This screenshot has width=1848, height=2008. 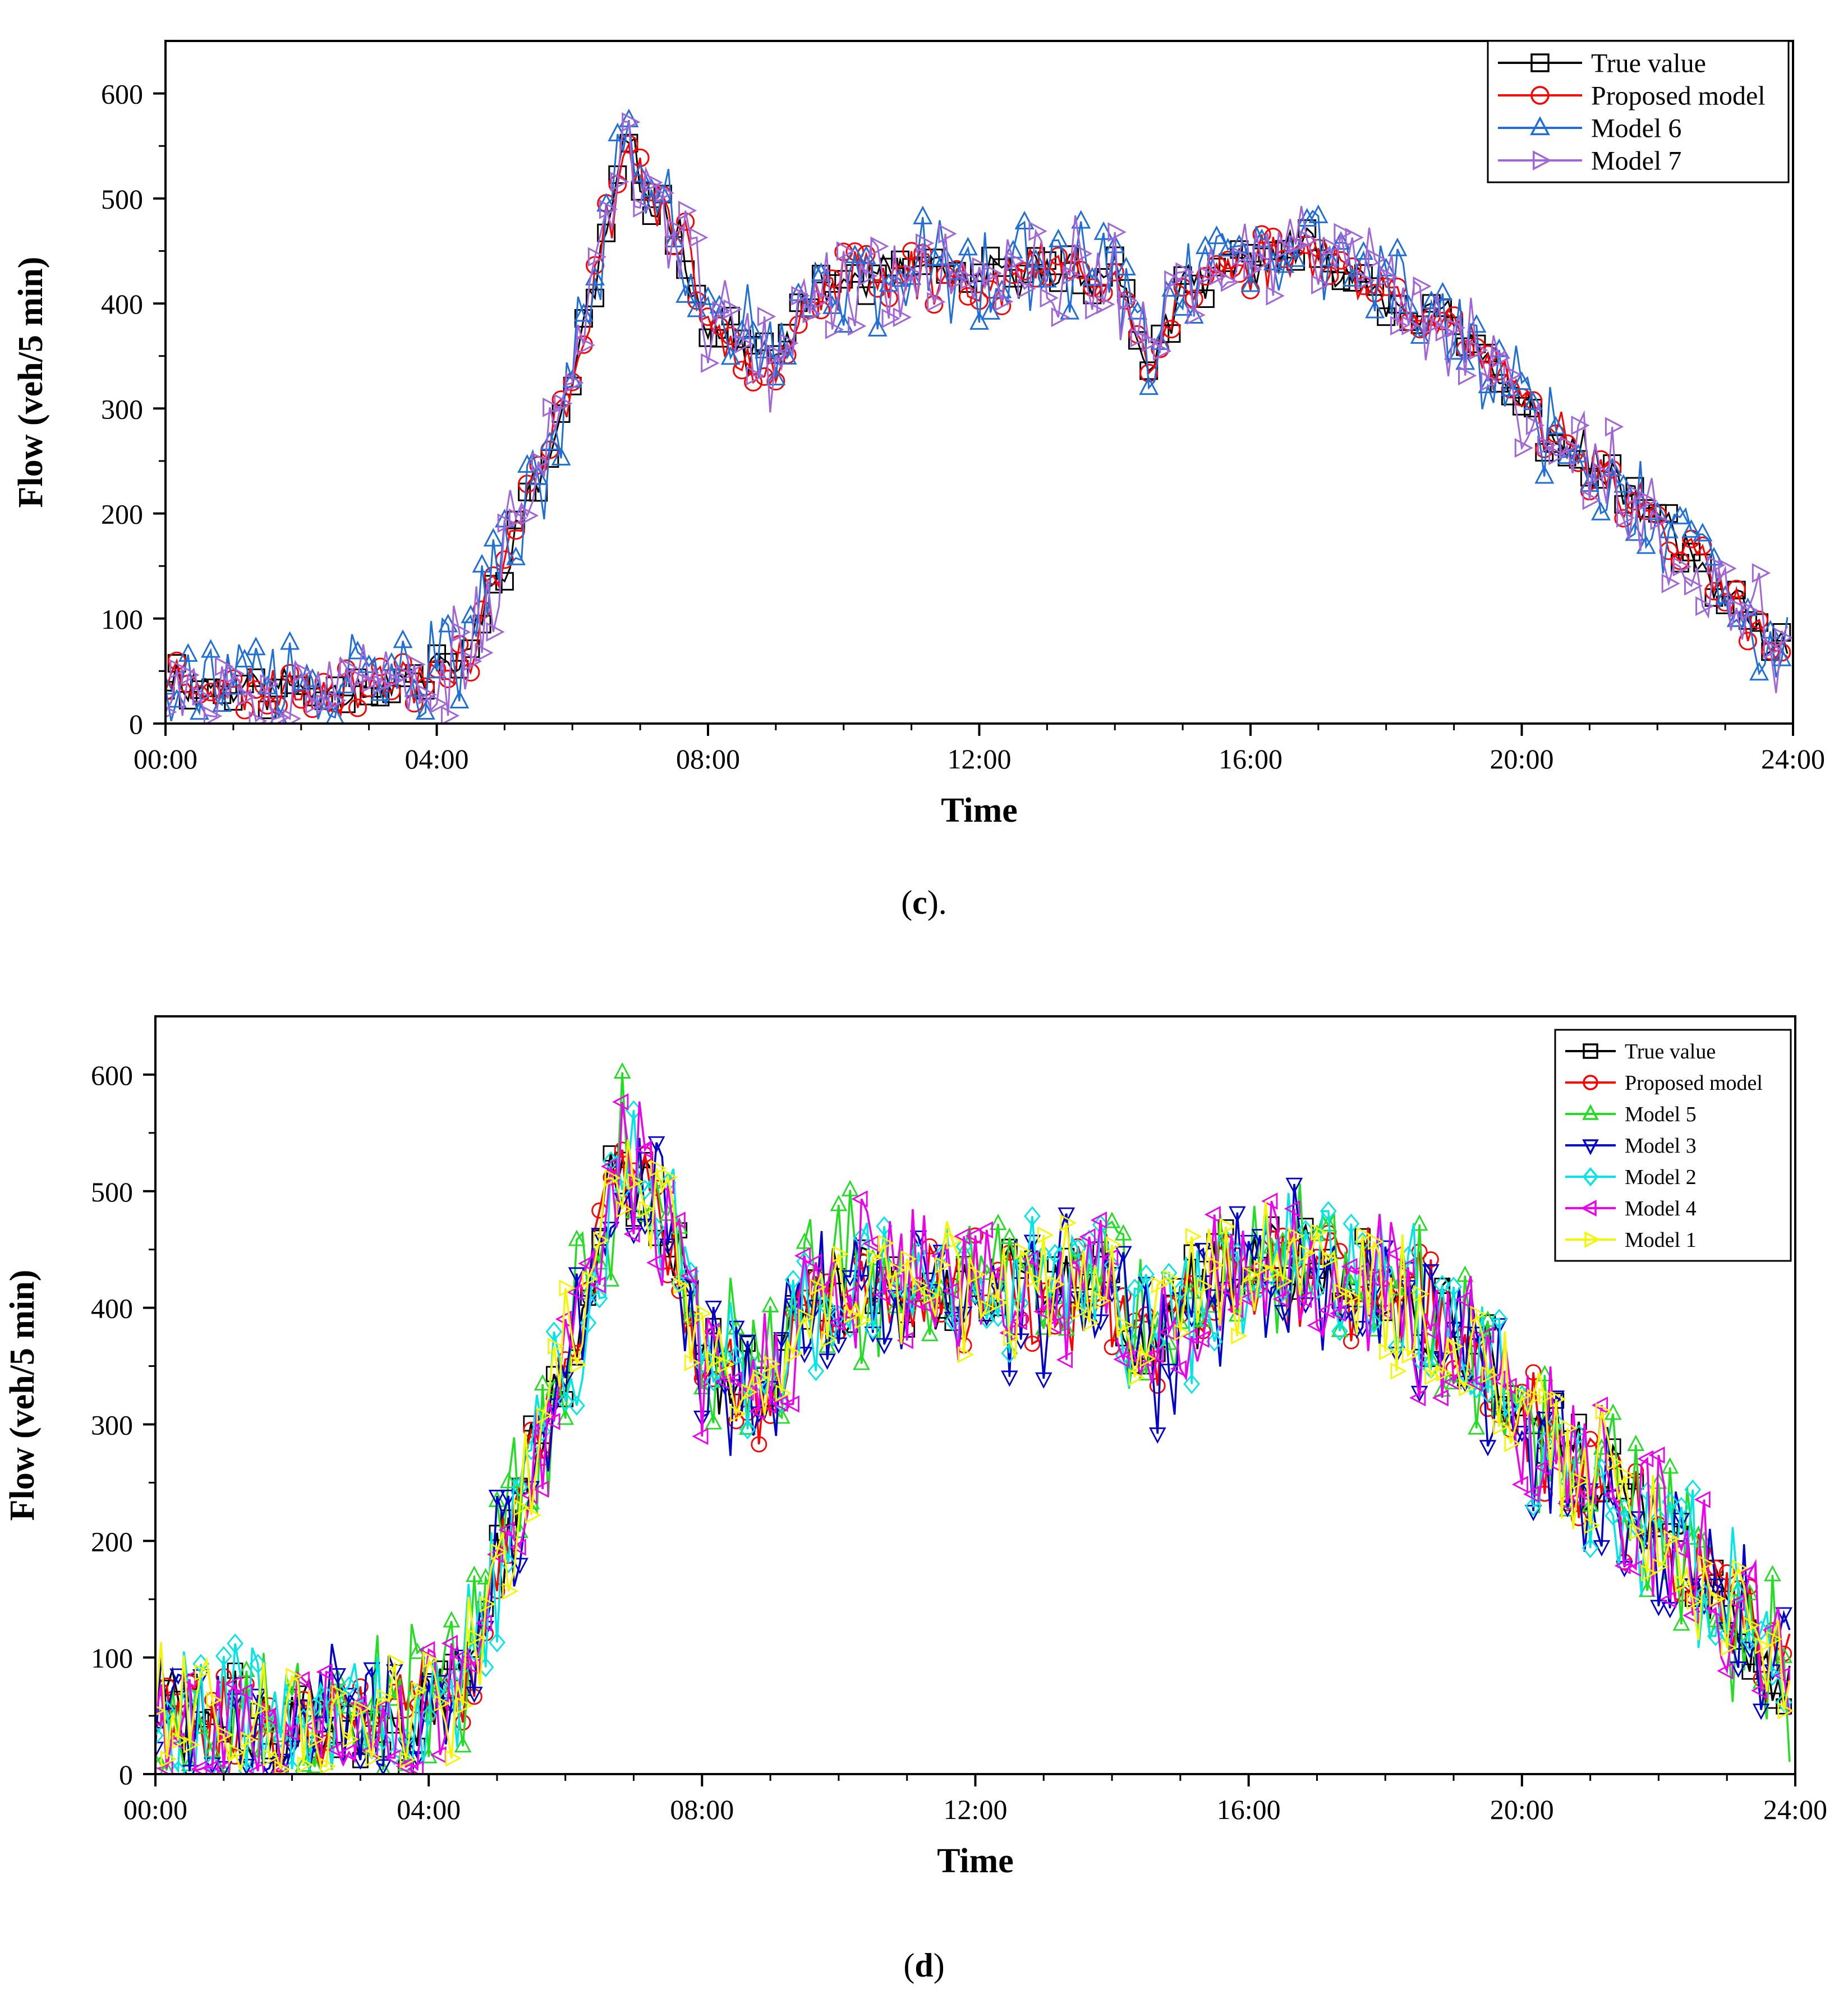 What do you see at coordinates (1694, 1083) in the screenshot?
I see `chart-d-legend-label-1: Proposed model` at bounding box center [1694, 1083].